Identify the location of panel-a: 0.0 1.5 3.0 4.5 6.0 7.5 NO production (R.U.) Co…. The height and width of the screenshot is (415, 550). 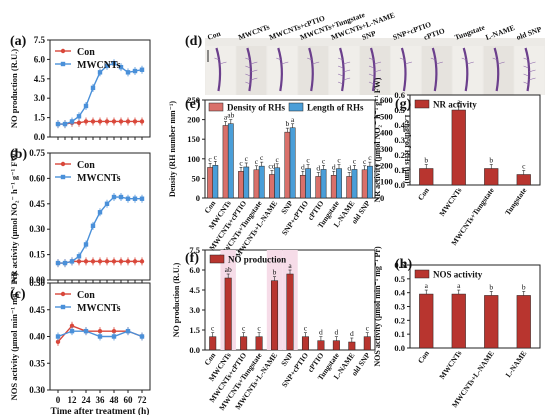
(80, 88).